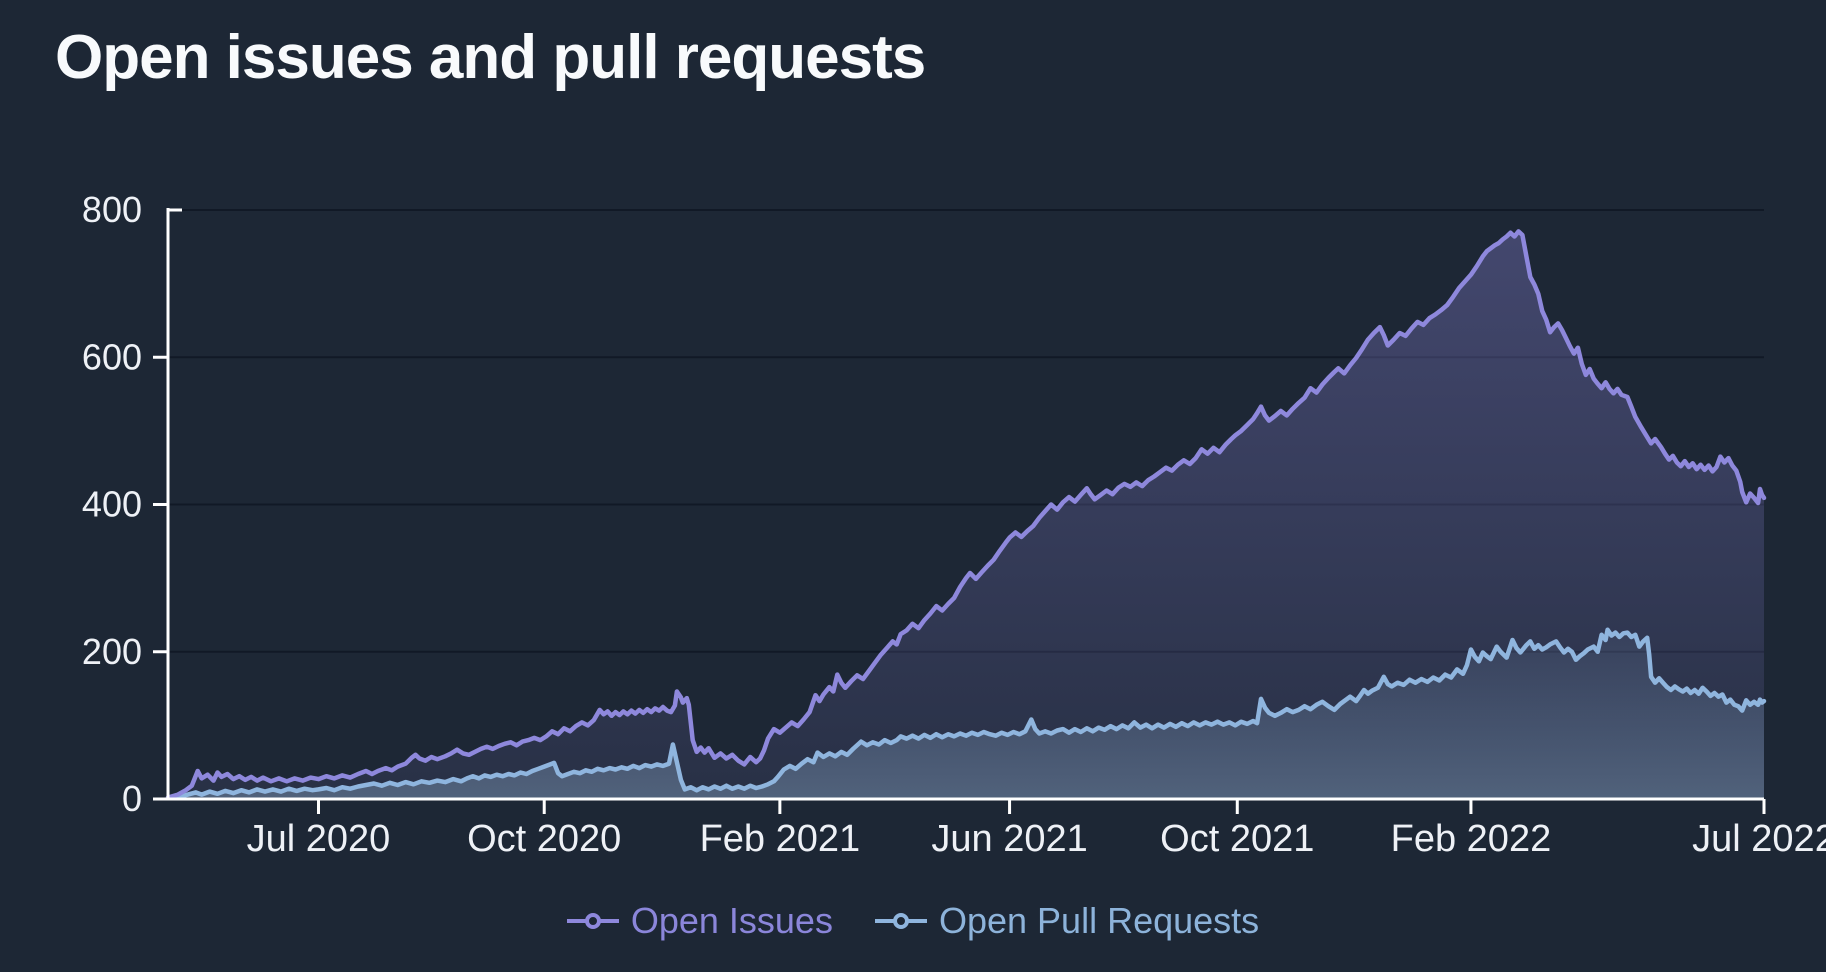 This screenshot has height=972, width=1826. Describe the element at coordinates (132, 798) in the screenshot. I see `y-tick-label-0: 0` at that location.